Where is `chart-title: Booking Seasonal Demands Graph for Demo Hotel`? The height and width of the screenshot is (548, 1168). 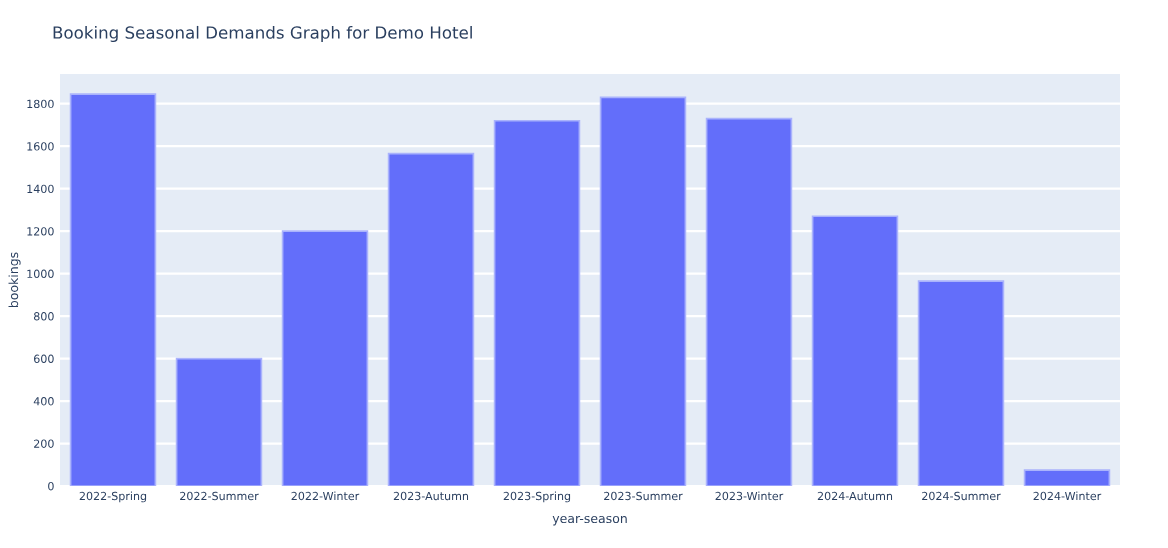
chart-title: Booking Seasonal Demands Graph for Demo Hotel is located at coordinates (262, 34).